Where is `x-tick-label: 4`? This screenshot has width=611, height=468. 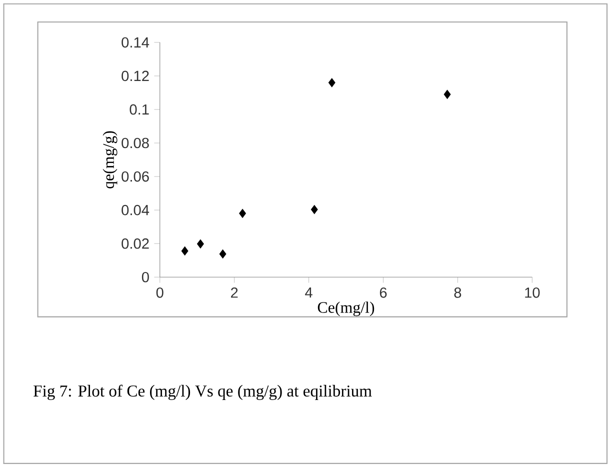 x-tick-label: 4 is located at coordinates (308, 292).